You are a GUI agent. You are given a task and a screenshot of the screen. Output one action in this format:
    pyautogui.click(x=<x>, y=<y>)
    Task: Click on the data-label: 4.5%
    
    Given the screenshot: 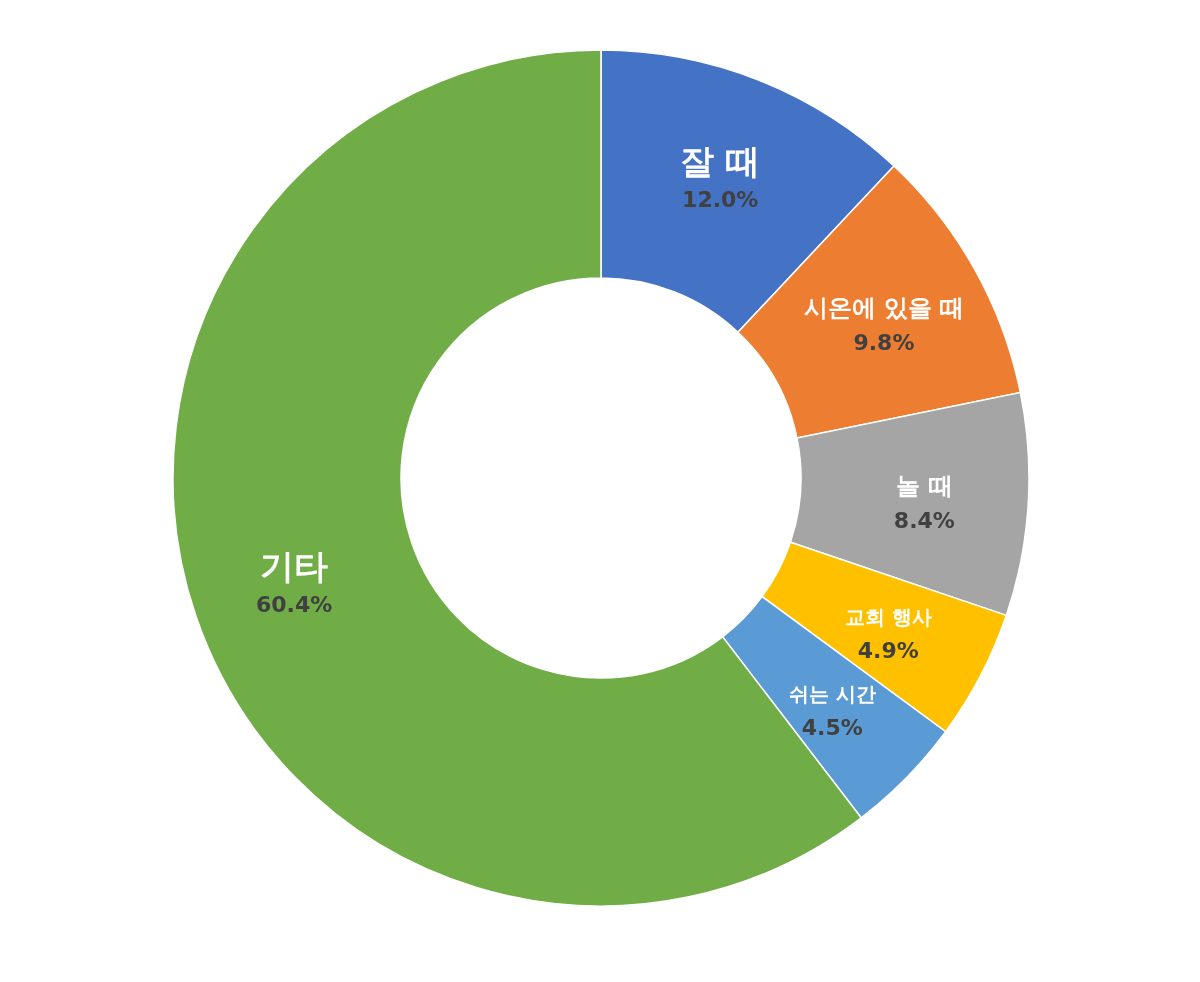 What is the action you would take?
    pyautogui.click(x=832, y=727)
    